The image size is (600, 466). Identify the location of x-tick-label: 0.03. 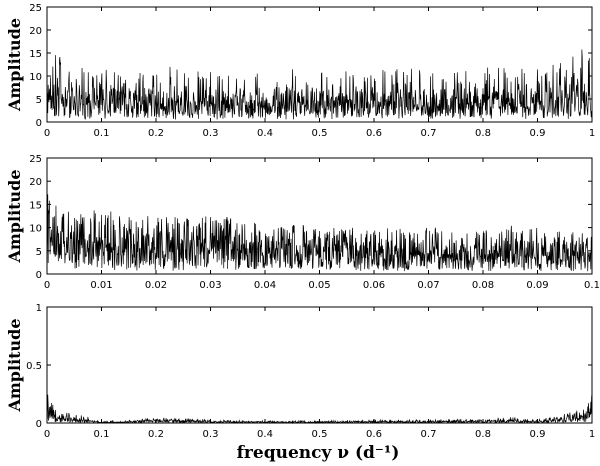
(210, 285).